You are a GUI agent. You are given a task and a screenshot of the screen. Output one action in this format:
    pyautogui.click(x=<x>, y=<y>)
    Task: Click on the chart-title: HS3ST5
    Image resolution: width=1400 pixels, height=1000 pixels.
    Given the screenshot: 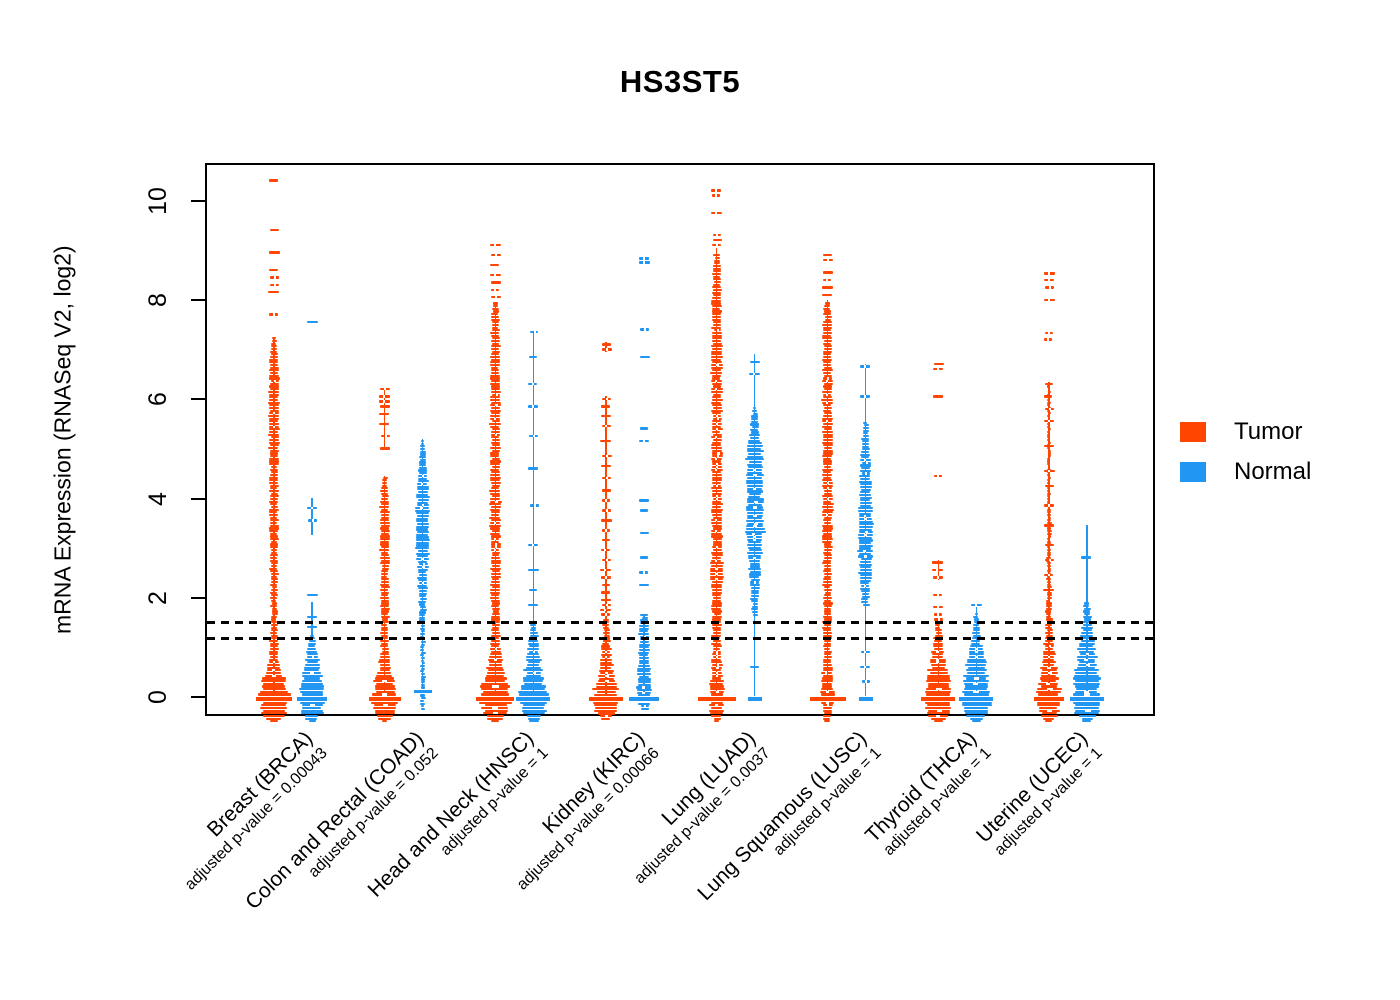 What is the action you would take?
    pyautogui.click(x=680, y=81)
    